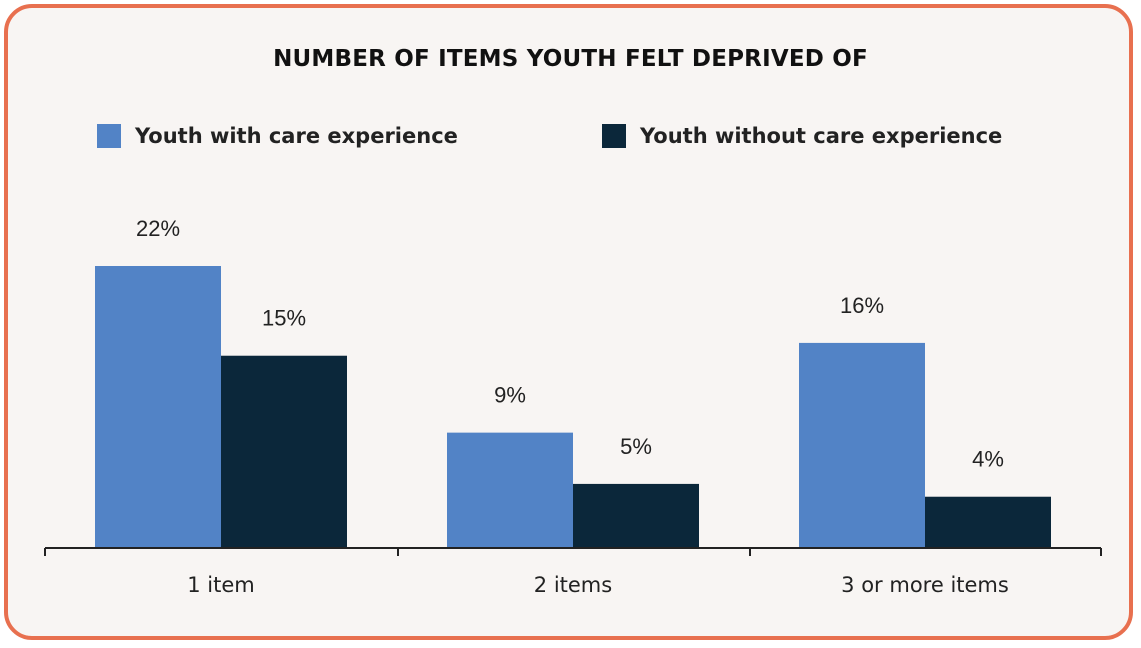  Describe the element at coordinates (109, 136) in the screenshot. I see `legend-swatch-with-care` at that location.